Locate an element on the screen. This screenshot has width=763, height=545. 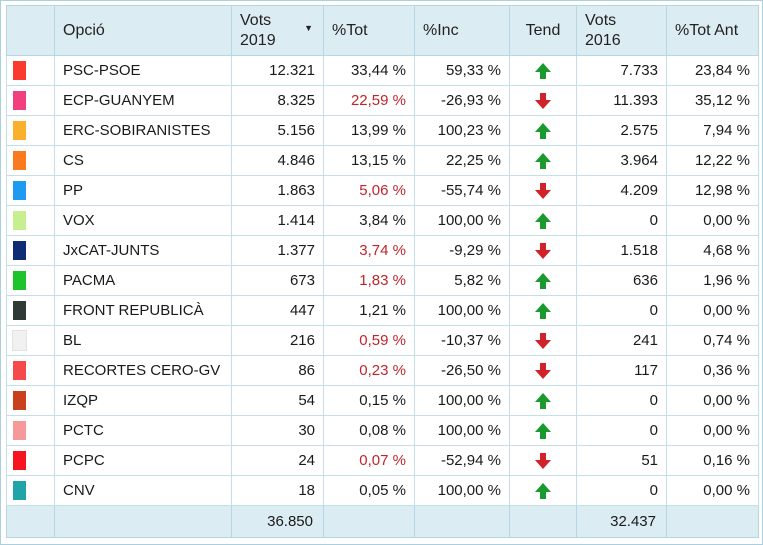
pct-tot-ant: 12,22 % is located at coordinates (712, 160).